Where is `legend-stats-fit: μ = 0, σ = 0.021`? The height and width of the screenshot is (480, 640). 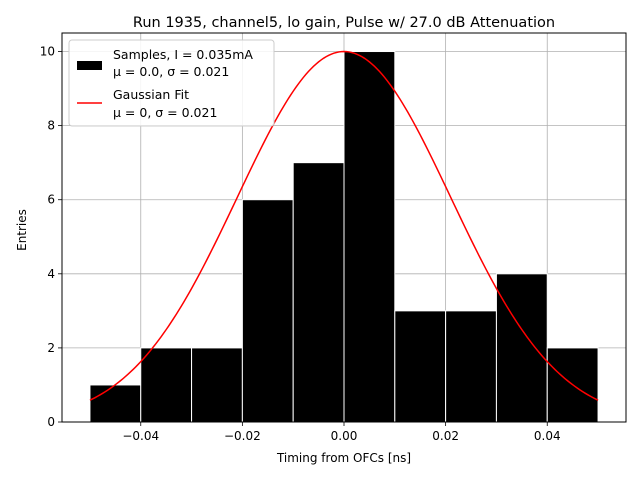
legend-stats-fit: μ = 0, σ = 0.021 is located at coordinates (165, 112).